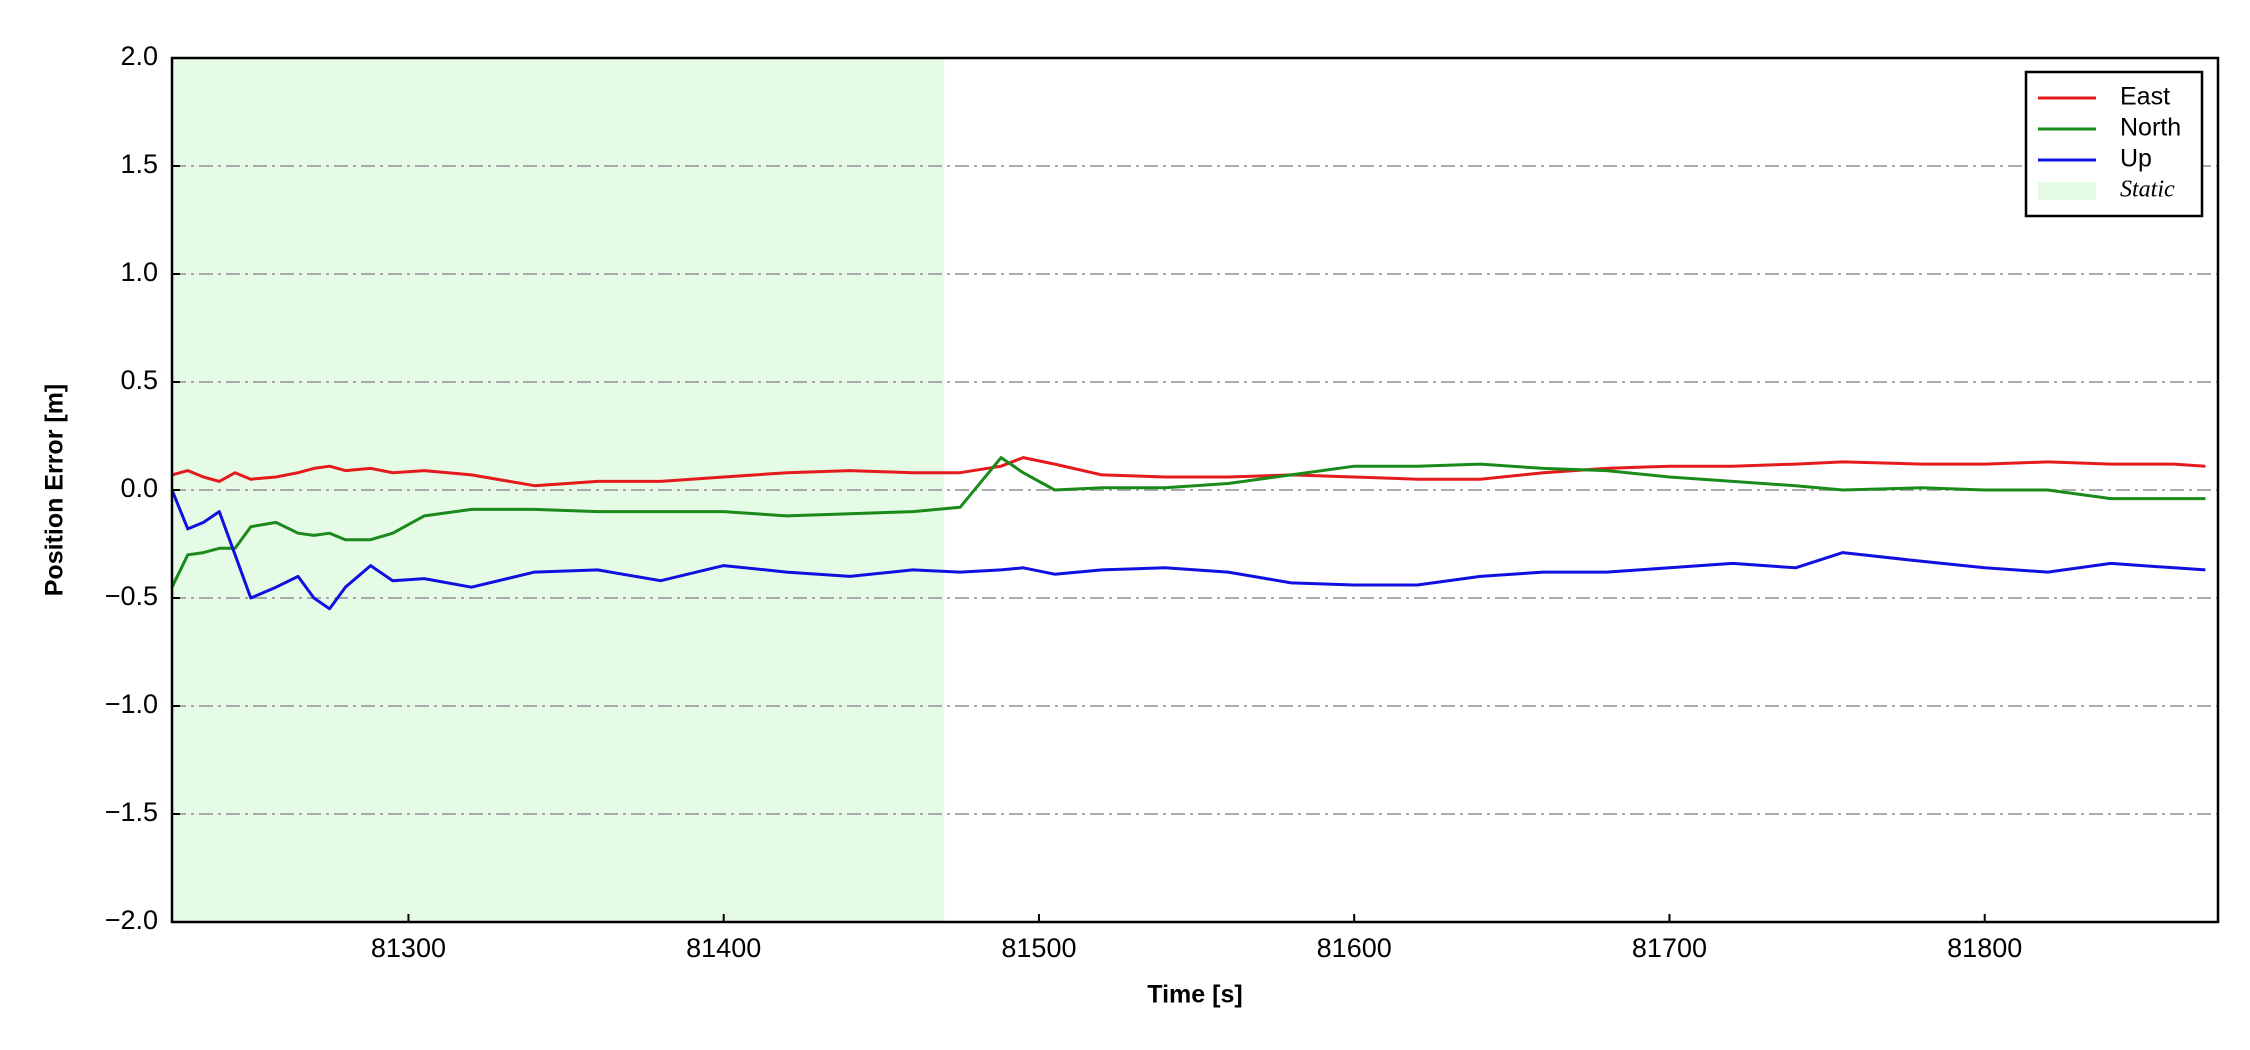 The height and width of the screenshot is (1050, 2250). Describe the element at coordinates (139, 488) in the screenshot. I see `y-tick-label: 0.0` at that location.